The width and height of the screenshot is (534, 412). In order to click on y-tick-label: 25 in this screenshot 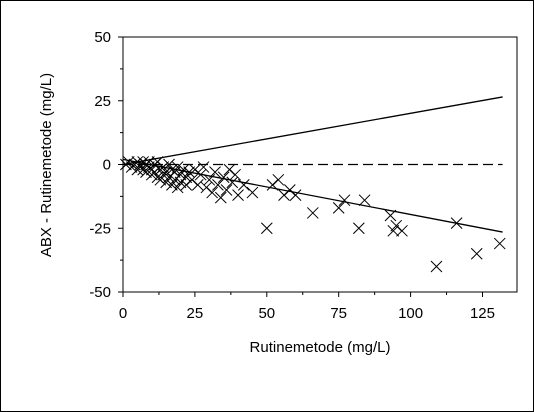, I will do `click(102, 101)`.